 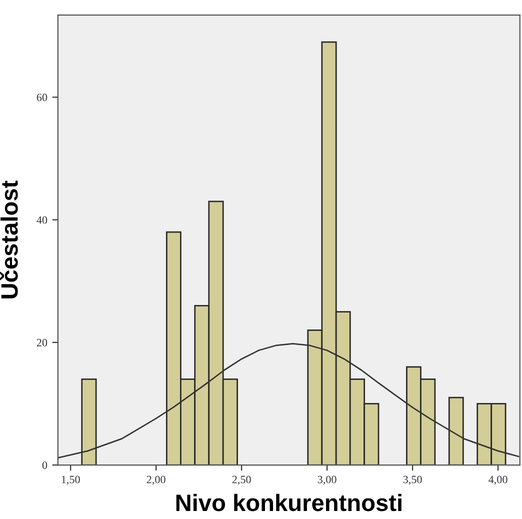 What do you see at coordinates (42, 98) in the screenshot?
I see `y-tick-label: 60` at bounding box center [42, 98].